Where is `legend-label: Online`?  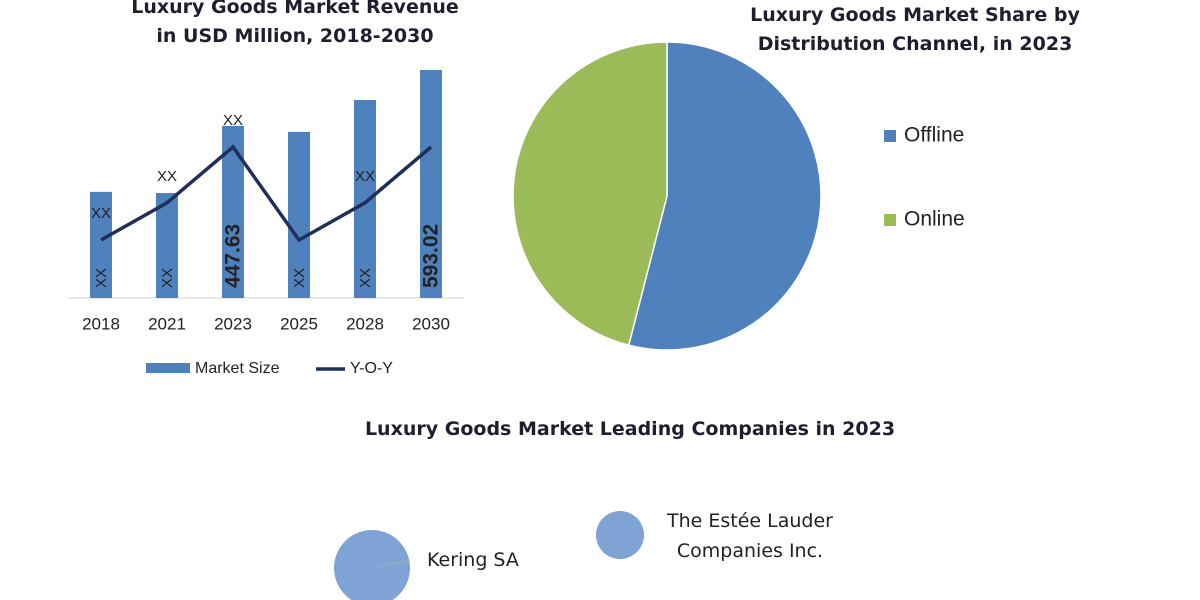
legend-label: Online is located at coordinates (934, 219).